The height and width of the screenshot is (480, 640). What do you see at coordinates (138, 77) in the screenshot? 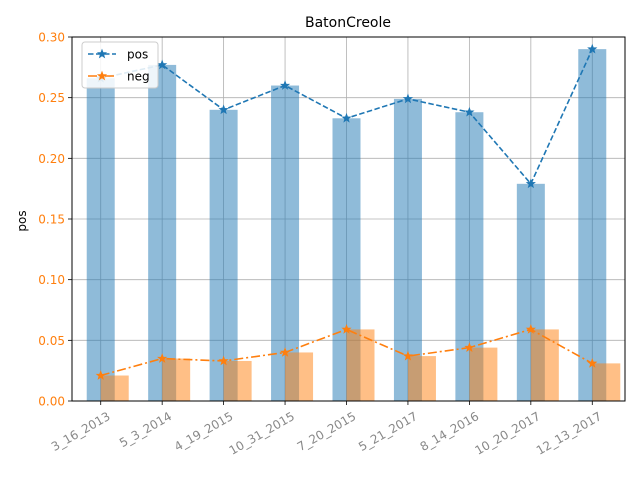
I see `legend-label-neg: neg` at bounding box center [138, 77].